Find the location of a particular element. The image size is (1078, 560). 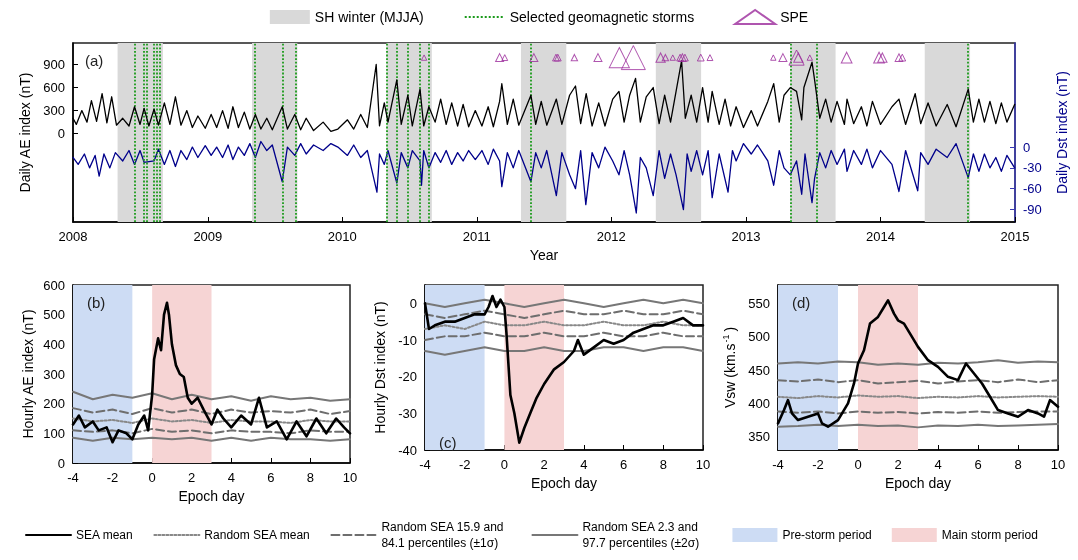

x-tick-label: 2015 is located at coordinates (1015, 236).